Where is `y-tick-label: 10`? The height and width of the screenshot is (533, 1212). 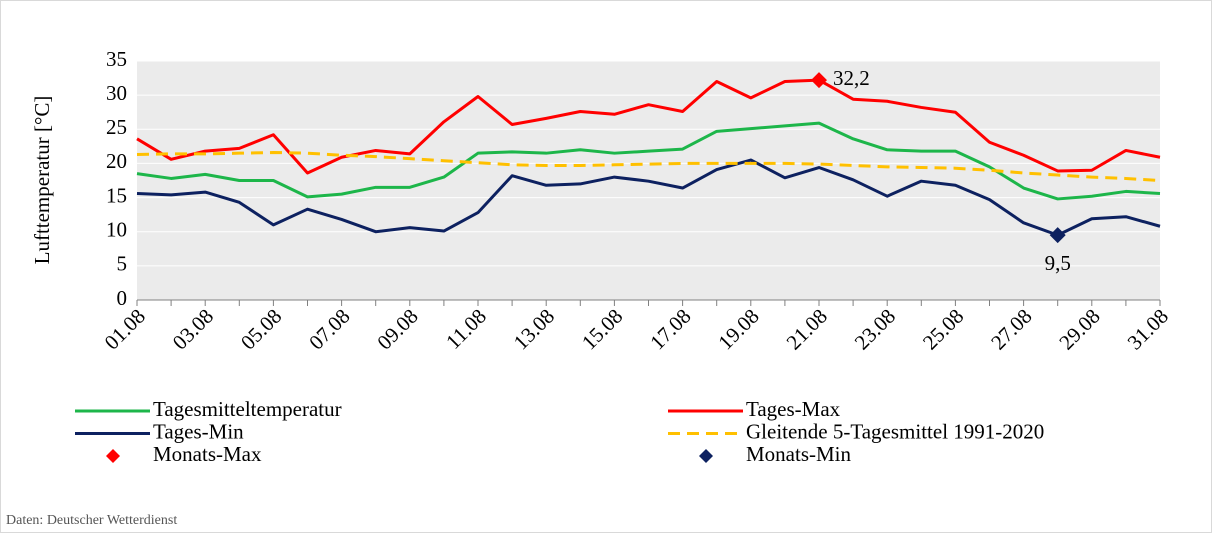 y-tick-label: 10 is located at coordinates (116, 230).